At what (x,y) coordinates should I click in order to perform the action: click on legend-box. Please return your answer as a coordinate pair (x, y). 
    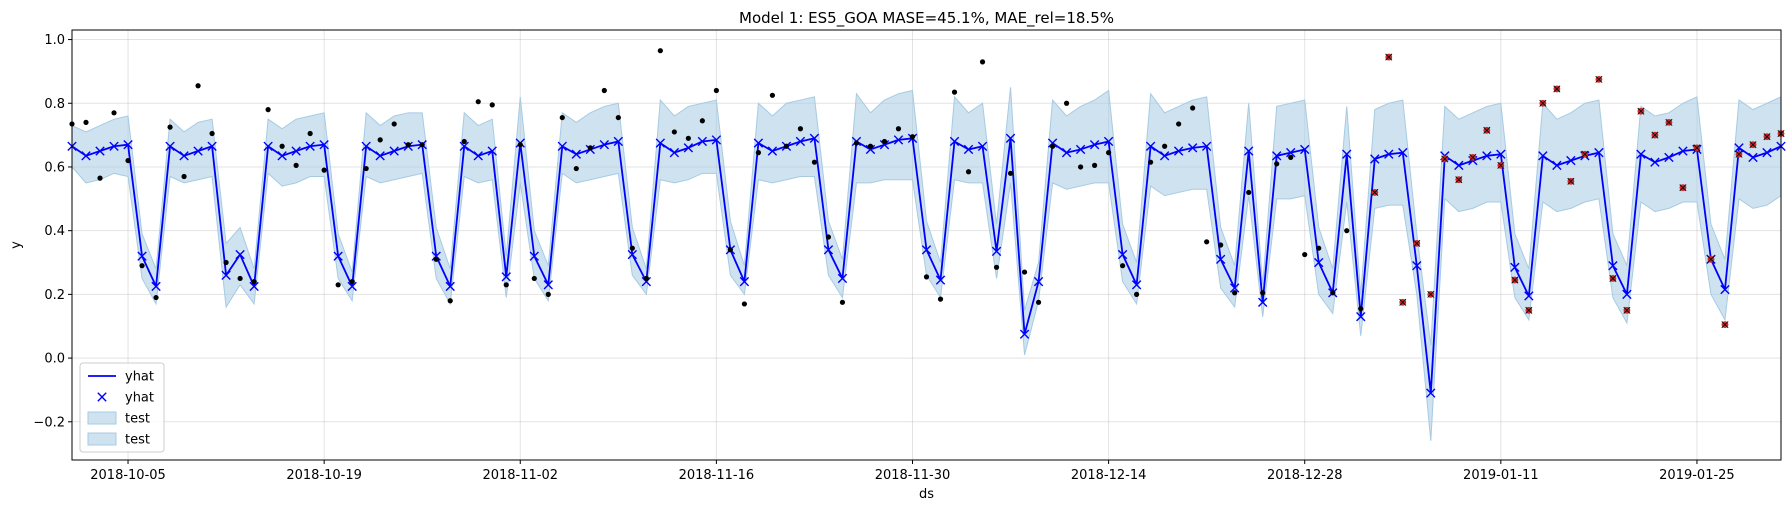
    Looking at the image, I should click on (122, 407).